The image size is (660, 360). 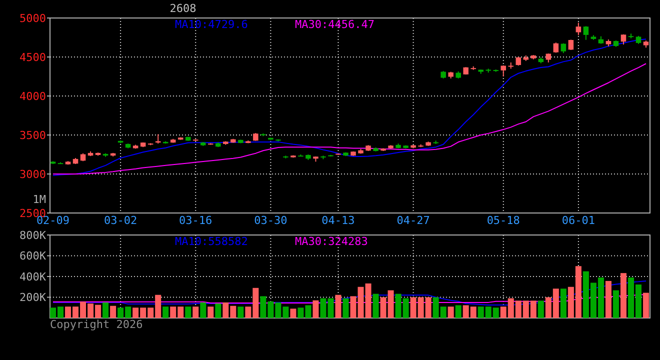 What do you see at coordinates (331, 241) in the screenshot?
I see `text: MA30:324283` at bounding box center [331, 241].